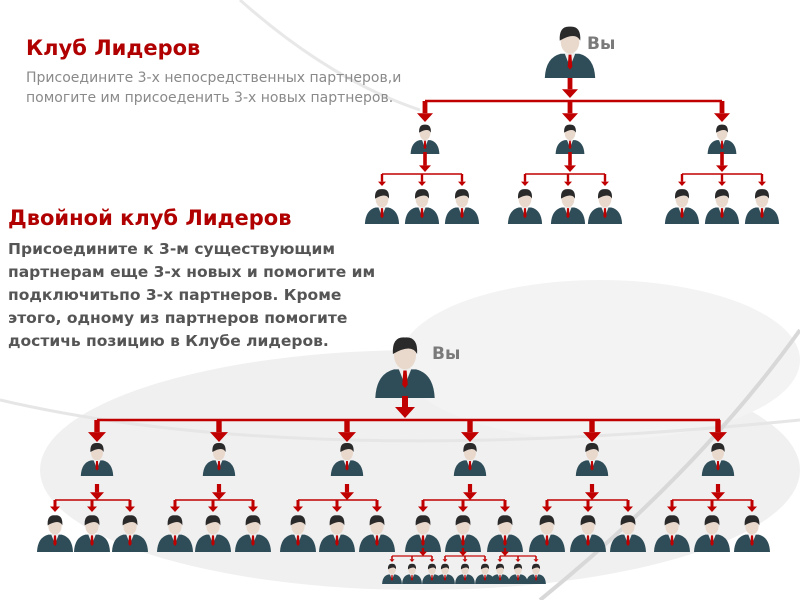 Image resolution: width=800 pixels, height=600 pixels. What do you see at coordinates (113, 48) in the screenshot?
I see `club-title: Клуб Лидеров` at bounding box center [113, 48].